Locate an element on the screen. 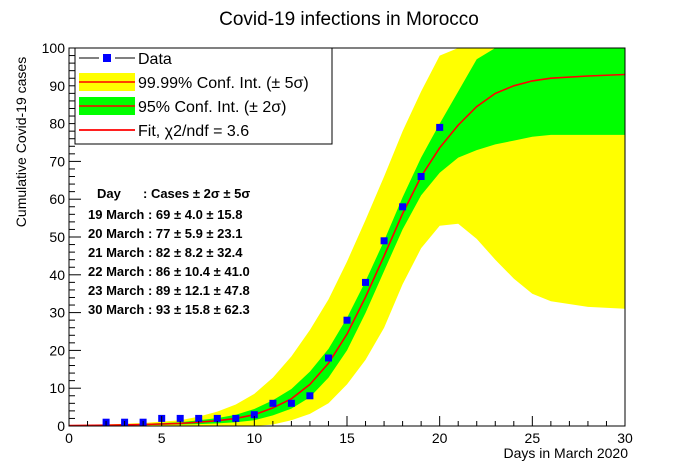  x-tick-label: 25 is located at coordinates (533, 438).